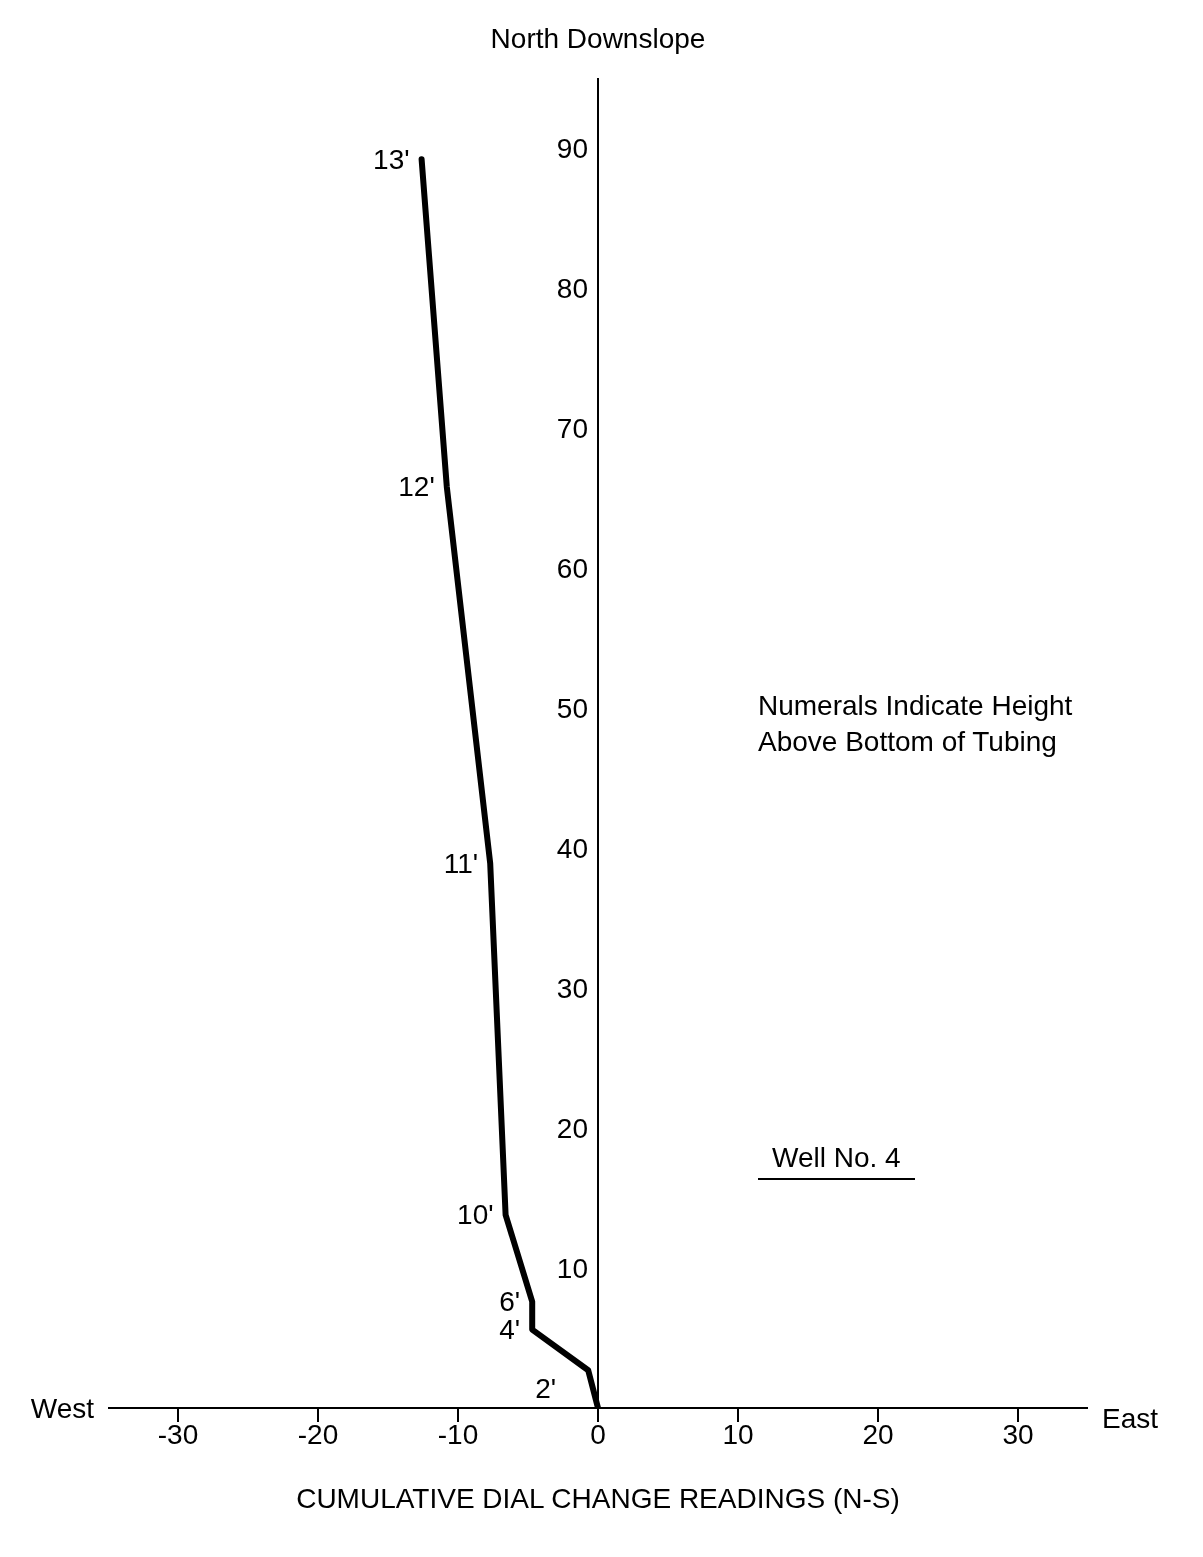  Describe the element at coordinates (572, 988) in the screenshot. I see `y-tick-label: 30` at that location.